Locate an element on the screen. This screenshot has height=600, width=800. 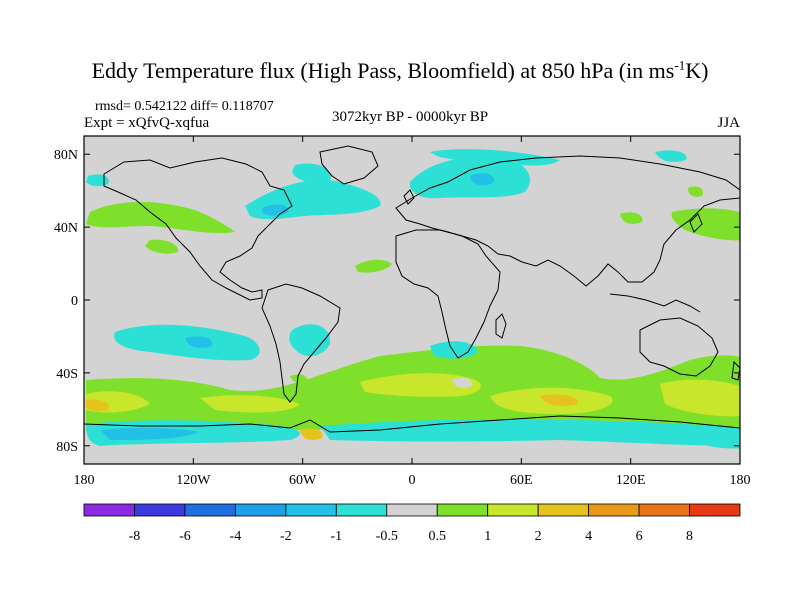
lat-tick-label: 40N is located at coordinates (66, 228).